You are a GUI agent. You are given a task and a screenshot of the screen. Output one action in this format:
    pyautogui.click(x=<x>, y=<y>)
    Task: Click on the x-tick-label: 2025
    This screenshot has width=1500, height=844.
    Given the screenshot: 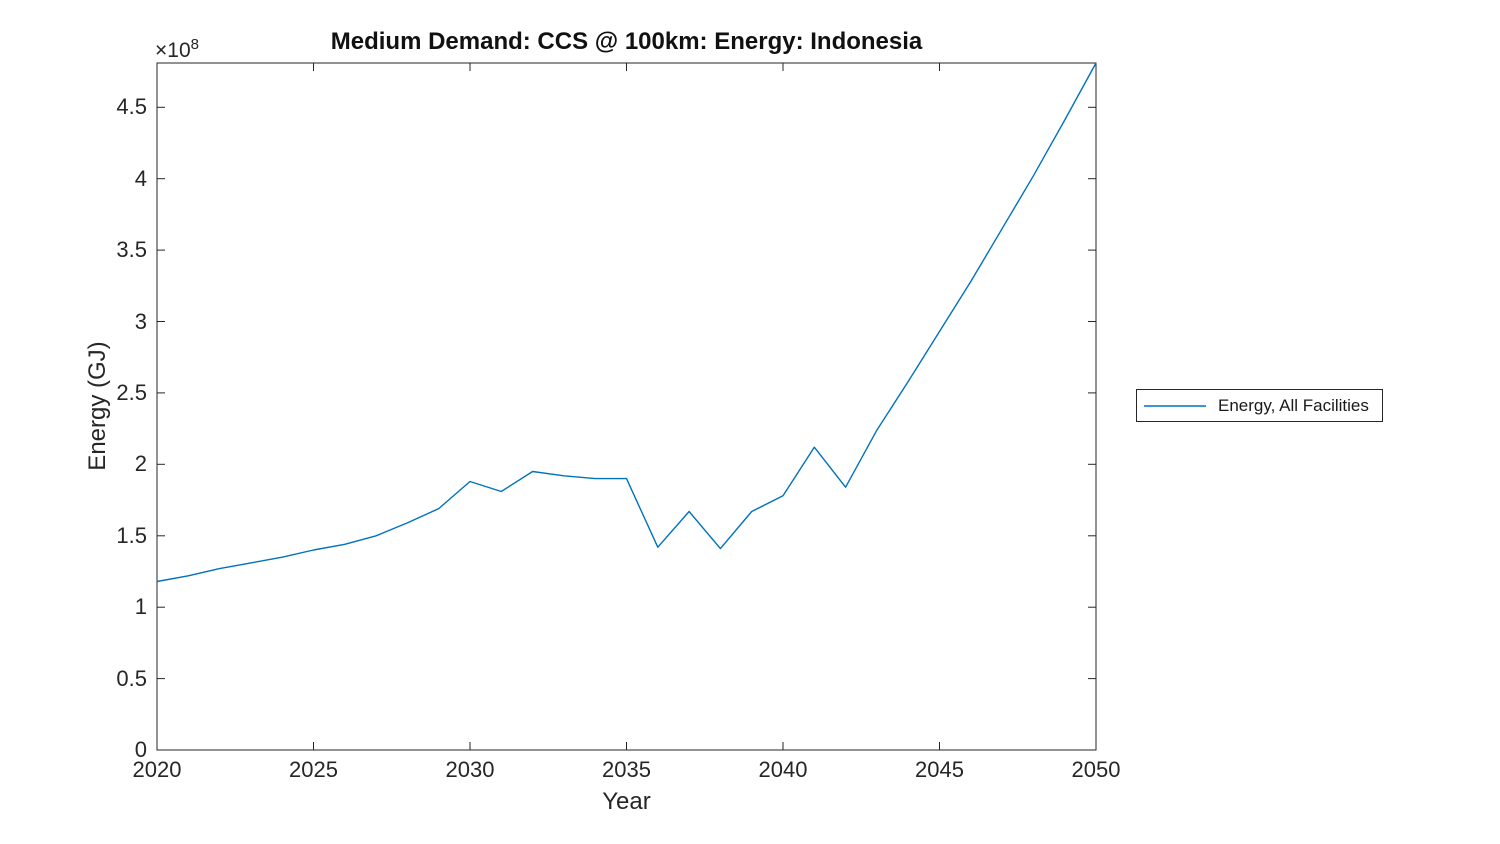 What is the action you would take?
    pyautogui.click(x=313, y=769)
    